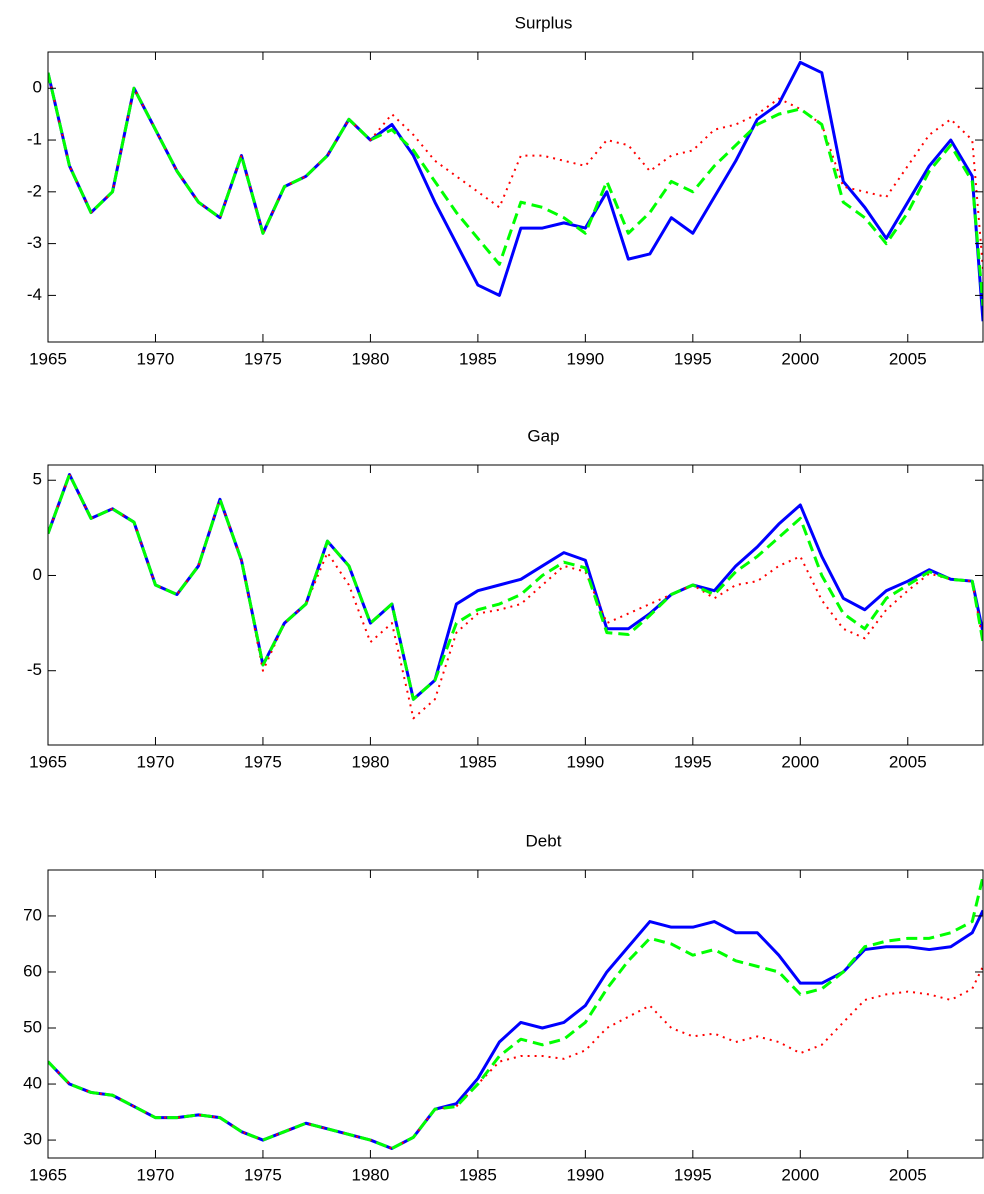 The width and height of the screenshot is (984, 1194). Describe the element at coordinates (544, 840) in the screenshot. I see `chart-title: Debt` at that location.